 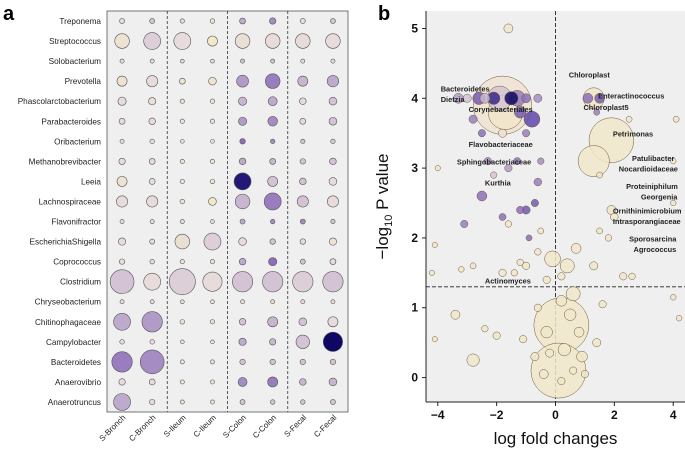 What do you see at coordinates (652, 186) in the screenshot?
I see `taxon-annotation: Proteiniphilum` at bounding box center [652, 186].